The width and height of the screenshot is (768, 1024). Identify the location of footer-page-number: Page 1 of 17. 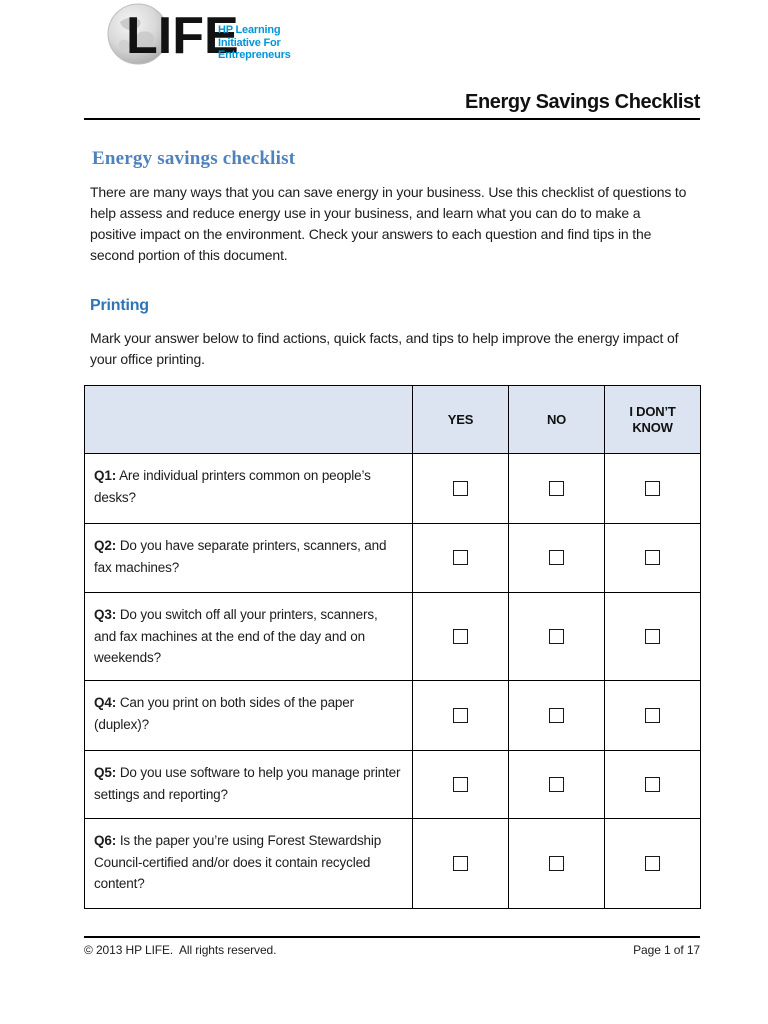
(666, 950).